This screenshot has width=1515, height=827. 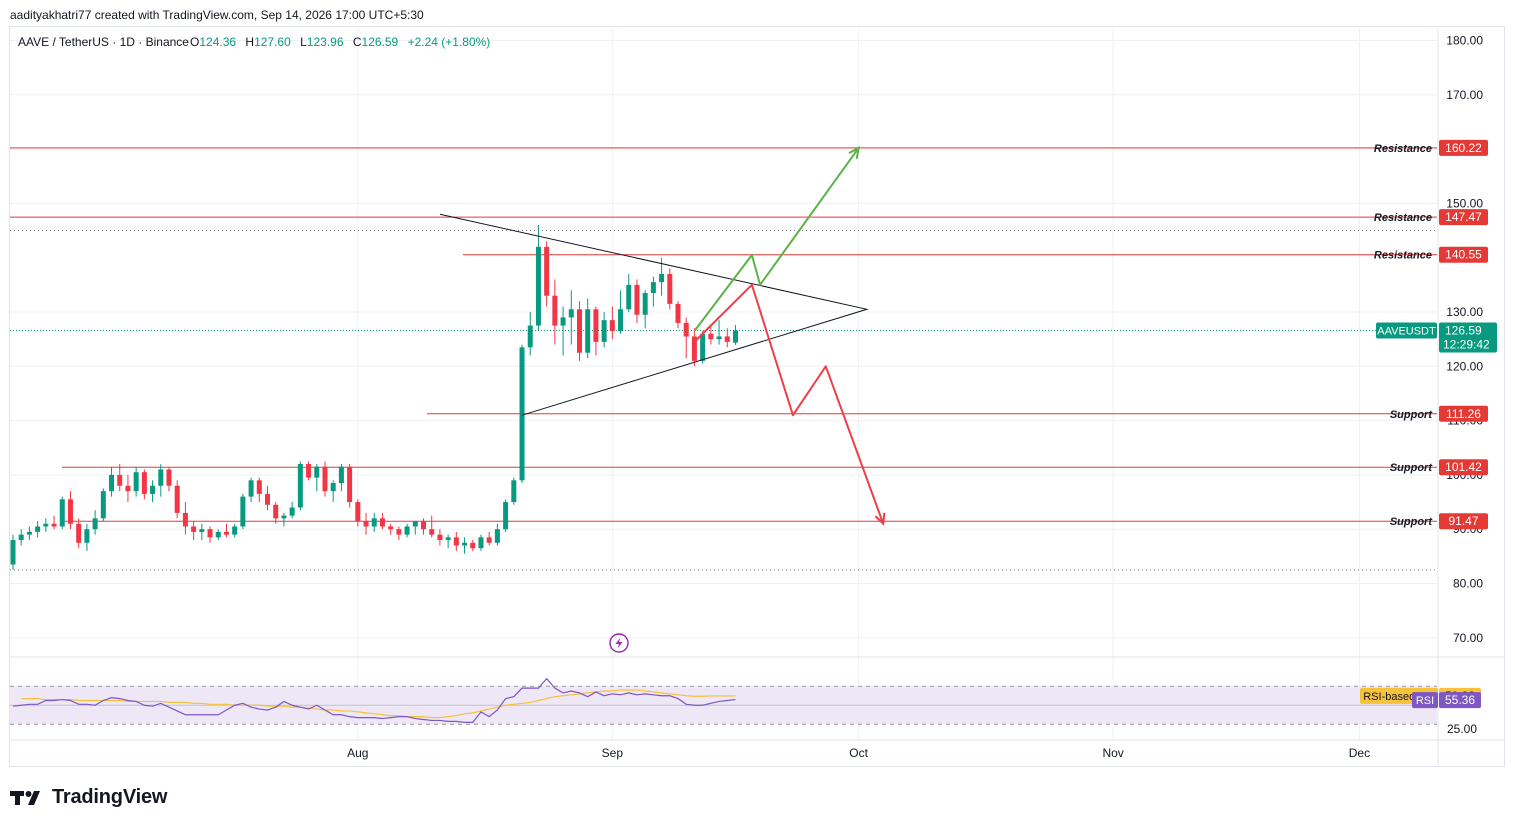 I want to click on triangle-pattern, so click(x=654, y=314).